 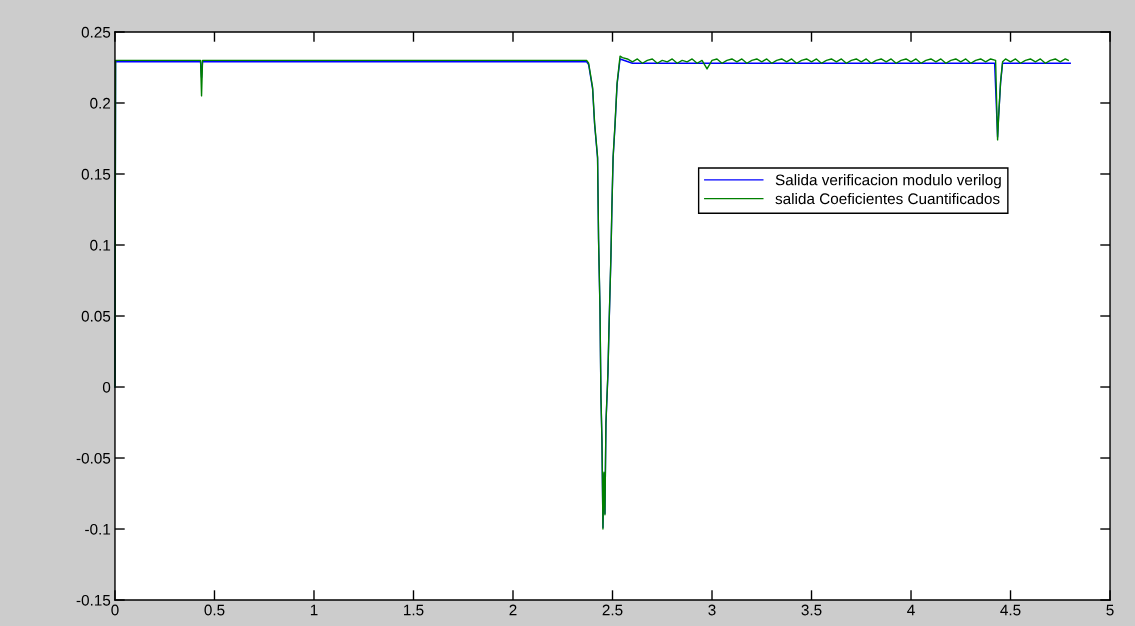 What do you see at coordinates (100, 103) in the screenshot?
I see `y-tick-label: 0.2` at bounding box center [100, 103].